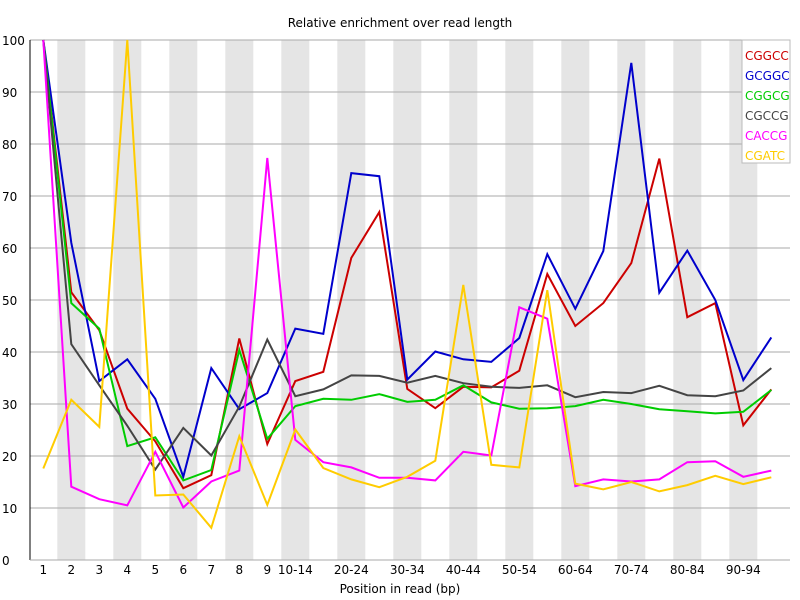 Image resolution: width=800 pixels, height=600 pixels. I want to click on y-tick-label: 80, so click(9, 145).